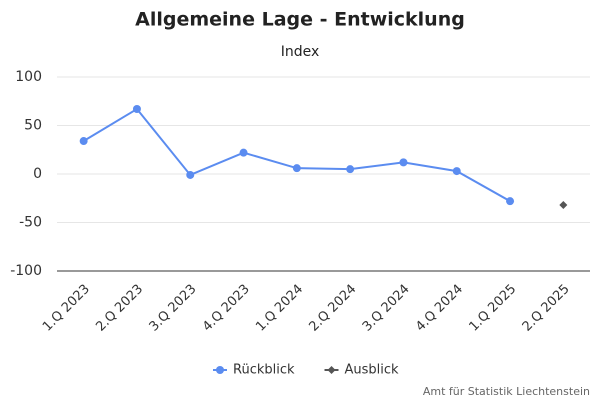  What do you see at coordinates (506, 391) in the screenshot?
I see `credit: Amt für Statistik Liechtenstein` at bounding box center [506, 391].